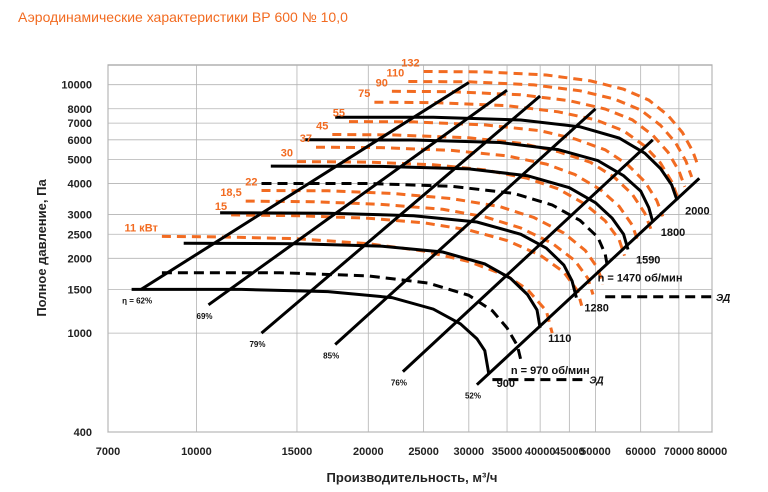 This screenshot has width=768, height=492. I want to click on x-tick-label: 15000, so click(297, 452).